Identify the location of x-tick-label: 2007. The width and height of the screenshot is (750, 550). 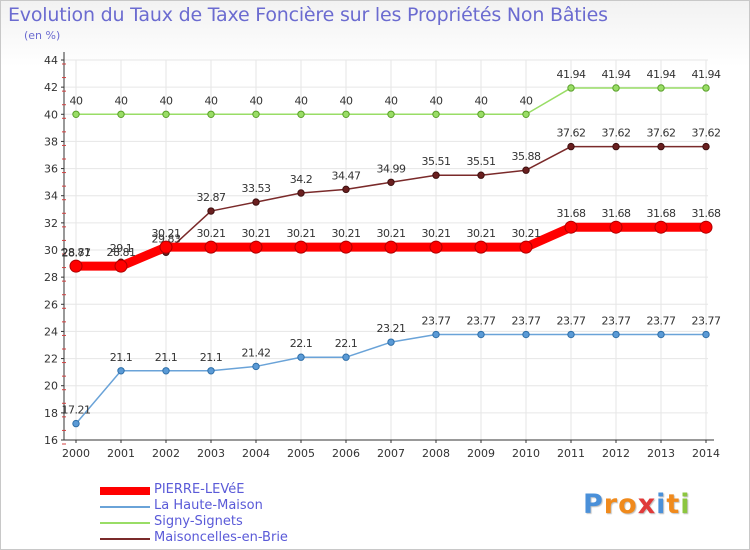
(391, 453).